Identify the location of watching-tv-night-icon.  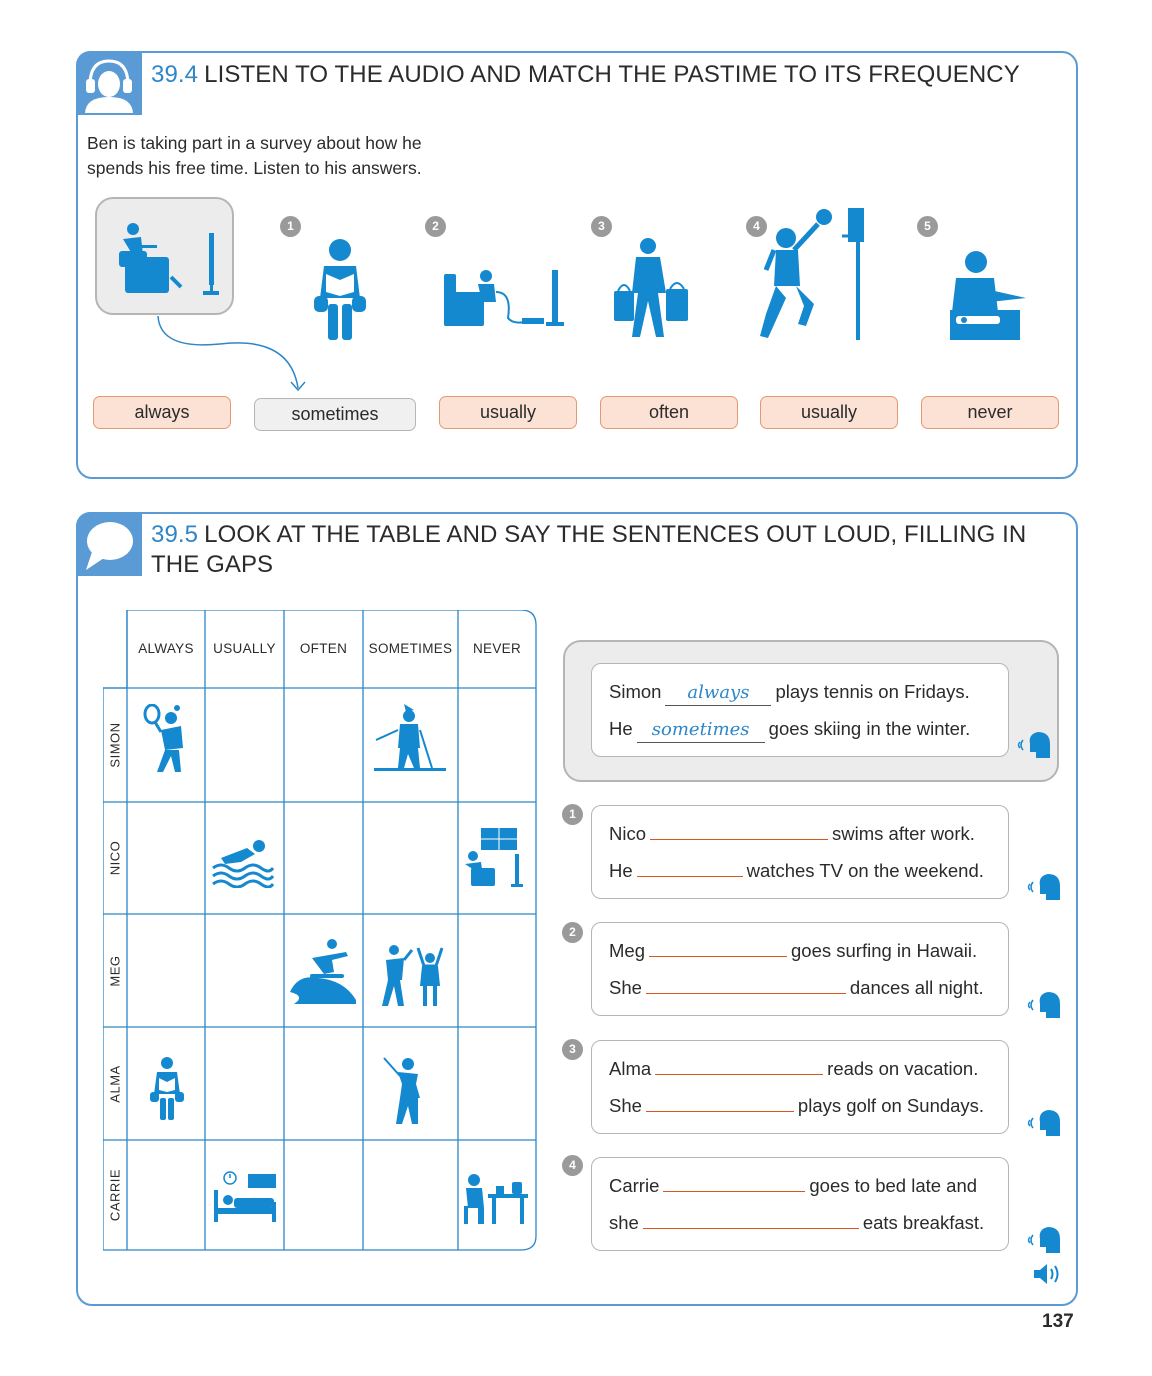
(494, 857).